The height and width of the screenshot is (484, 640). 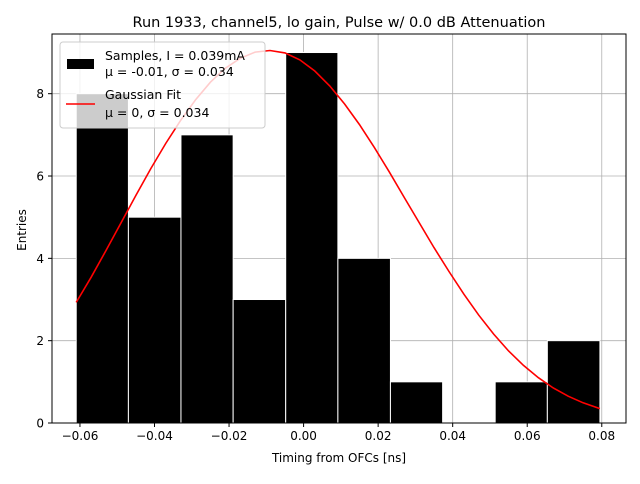 What do you see at coordinates (338, 433) in the screenshot?
I see `x-axis-ticks: −0.06 −0.04 −0.02 0.00 0.02 0.04 0.06 0.08` at bounding box center [338, 433].